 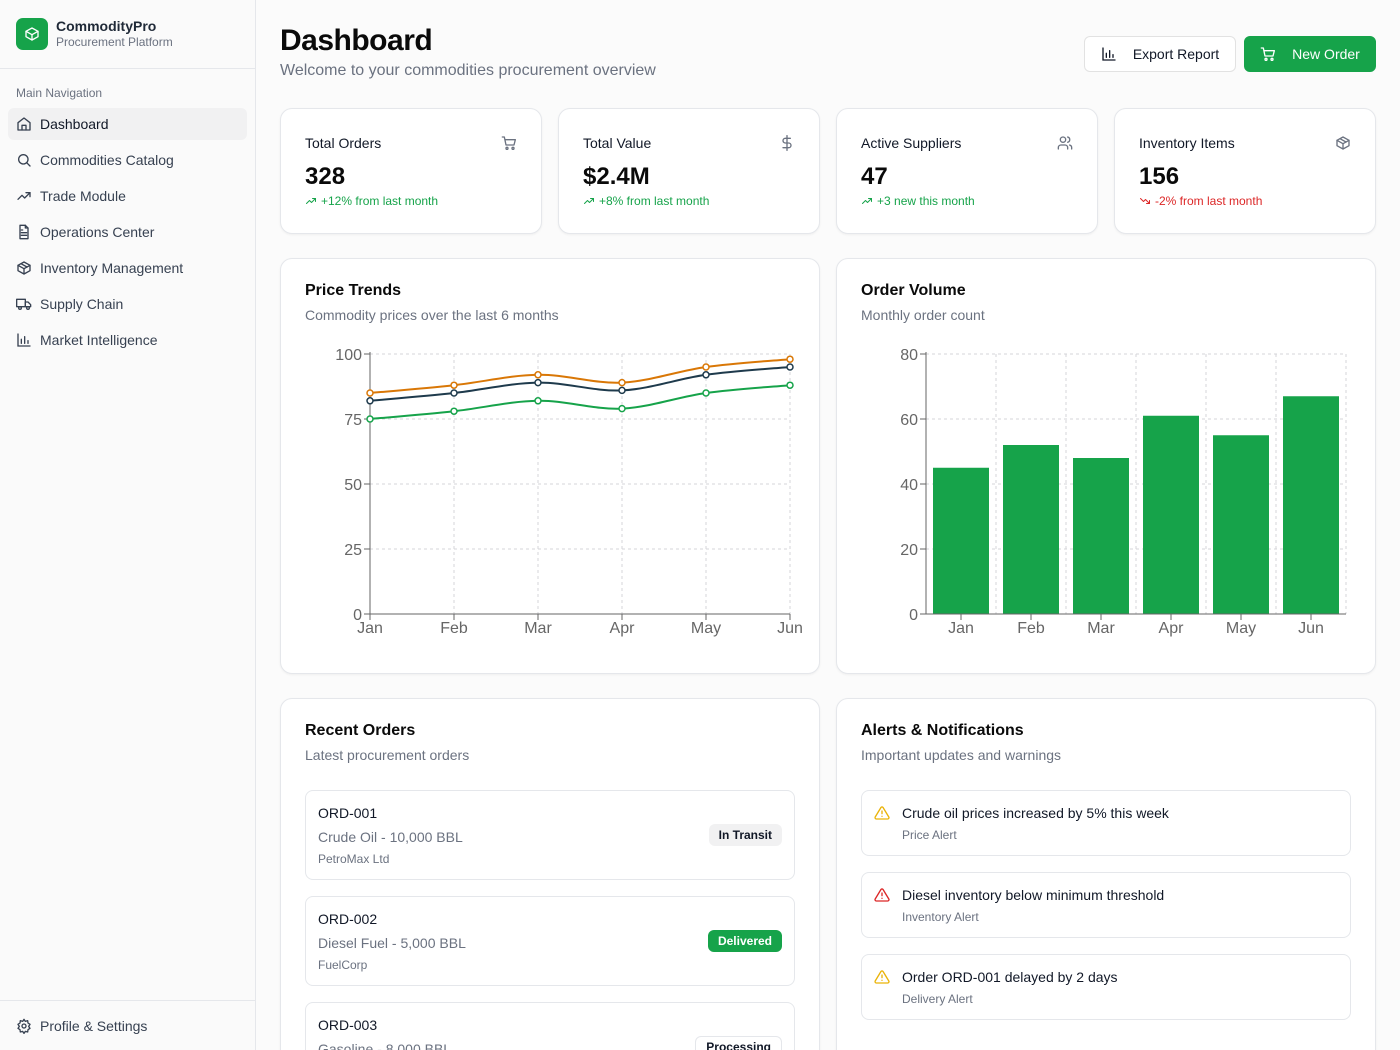 I want to click on brand-subtitle: Procurement Platform, so click(x=114, y=42).